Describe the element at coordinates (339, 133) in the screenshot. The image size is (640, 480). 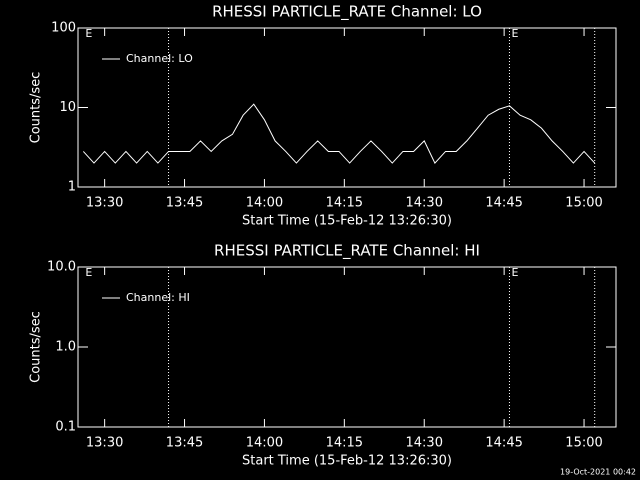
I see `data-line` at that location.